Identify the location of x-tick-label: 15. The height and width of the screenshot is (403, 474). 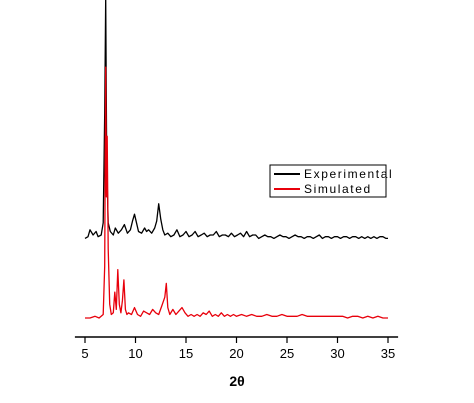
(186, 353).